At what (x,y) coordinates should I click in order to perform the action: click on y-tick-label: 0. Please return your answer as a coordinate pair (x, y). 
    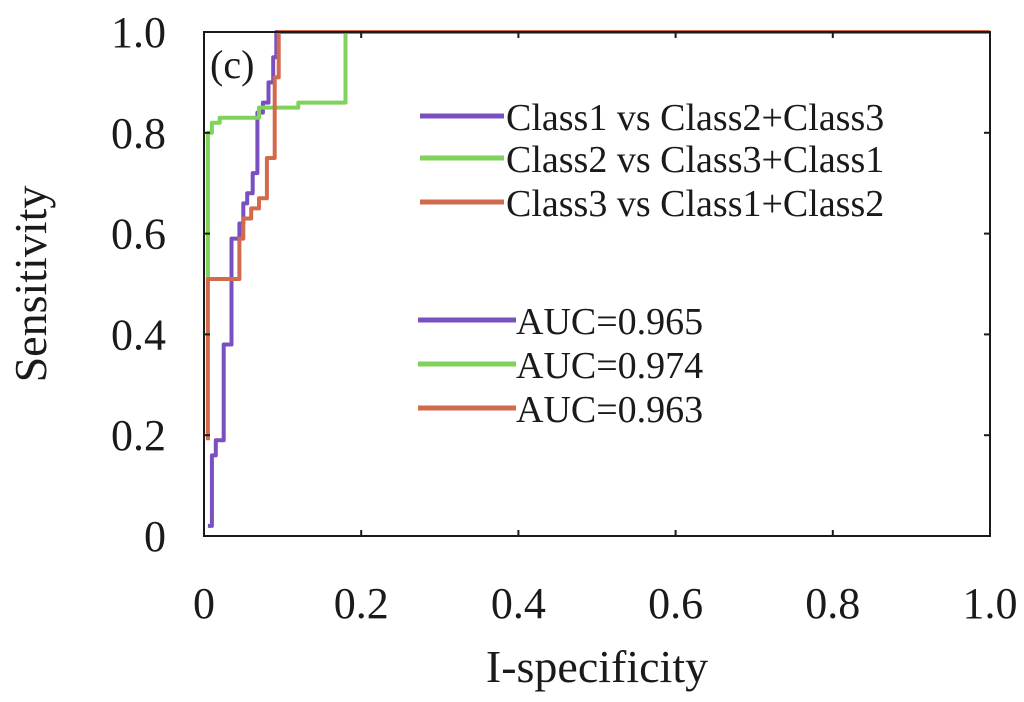
    Looking at the image, I should click on (155, 536).